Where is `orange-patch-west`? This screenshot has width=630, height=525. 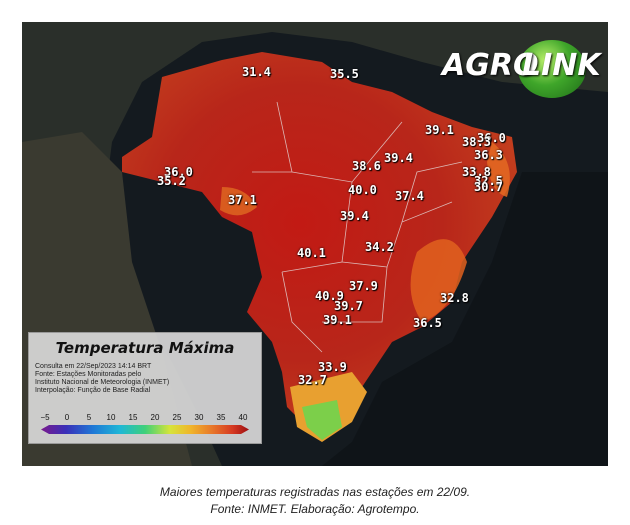
orange-patch-west is located at coordinates (238, 201).